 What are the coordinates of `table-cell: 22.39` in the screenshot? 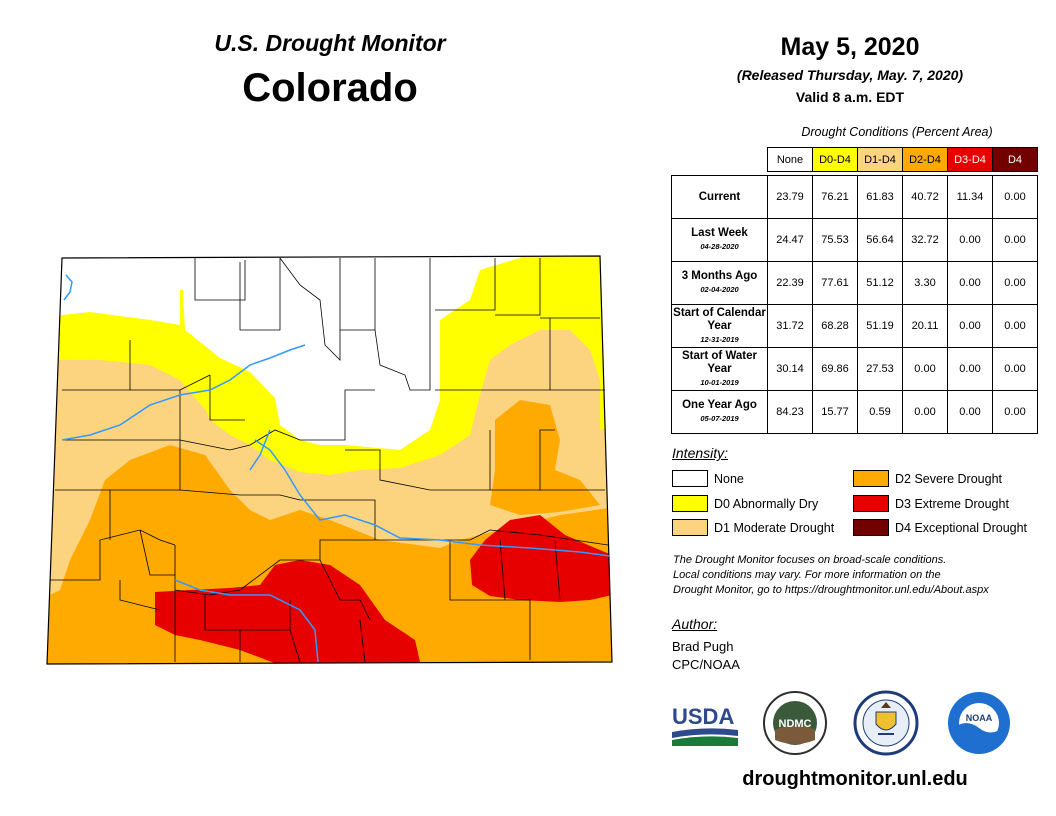 It's located at (790, 283).